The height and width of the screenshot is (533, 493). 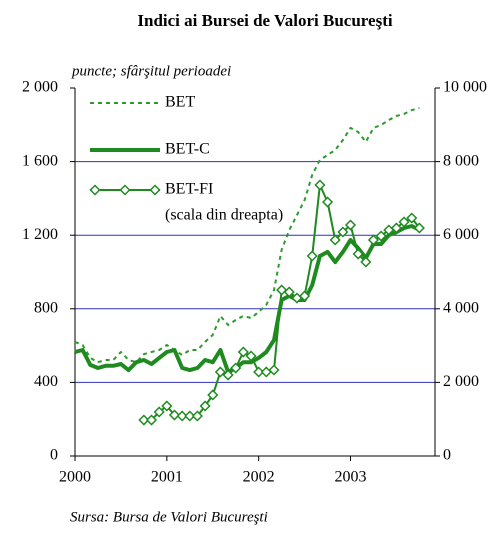 I want to click on y-tick-label: 1 600, so click(x=40, y=160).